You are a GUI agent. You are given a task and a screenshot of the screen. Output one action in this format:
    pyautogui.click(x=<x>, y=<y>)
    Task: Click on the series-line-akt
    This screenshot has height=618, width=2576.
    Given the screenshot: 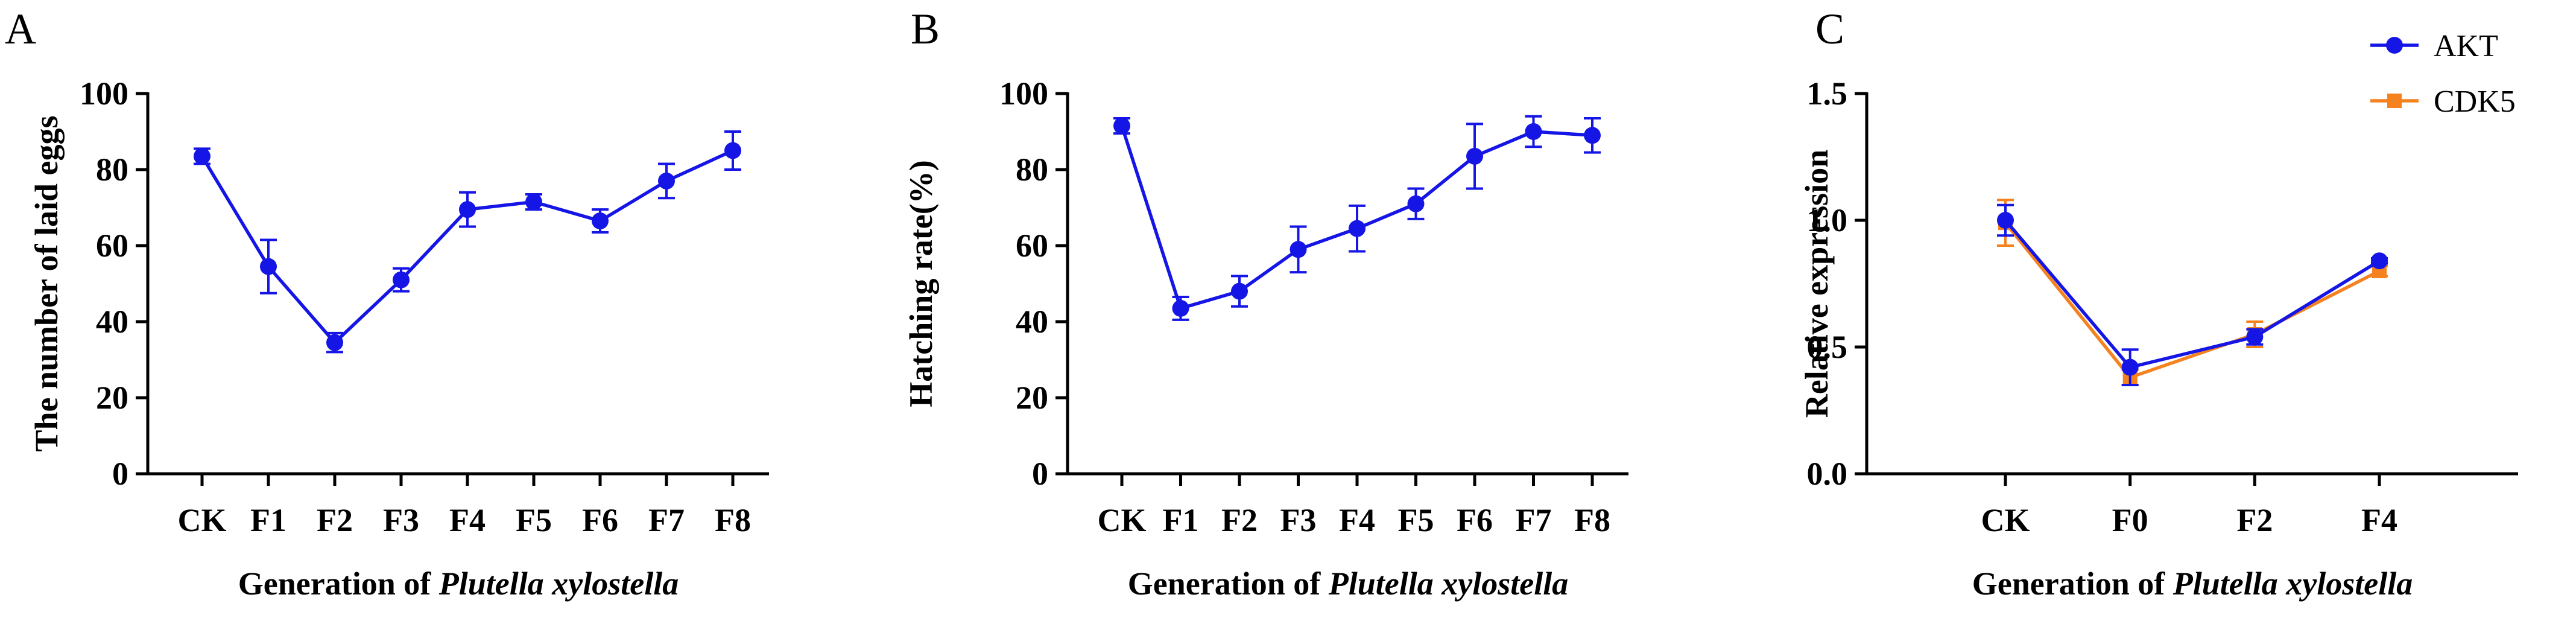 What is the action you would take?
    pyautogui.click(x=2192, y=294)
    